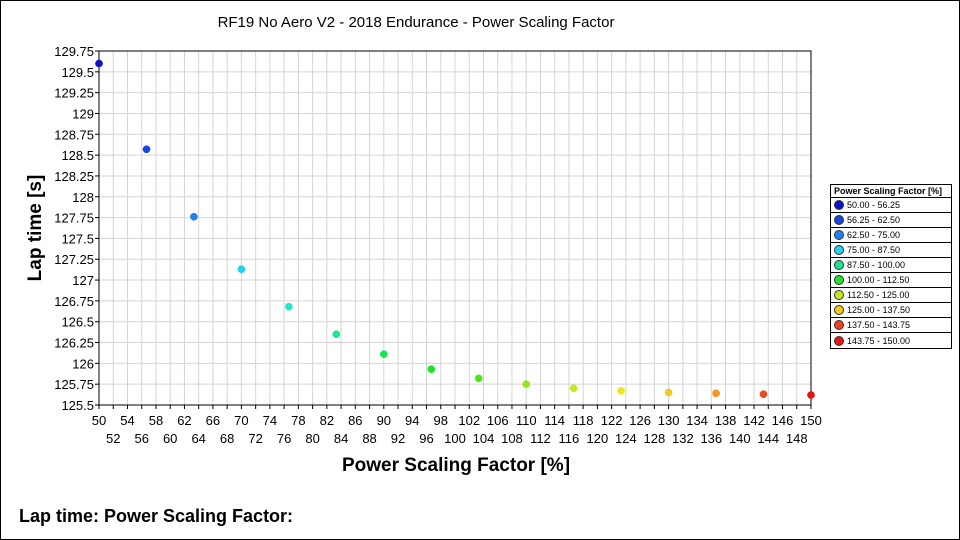  I want to click on x-tick-label: 146, so click(783, 420).